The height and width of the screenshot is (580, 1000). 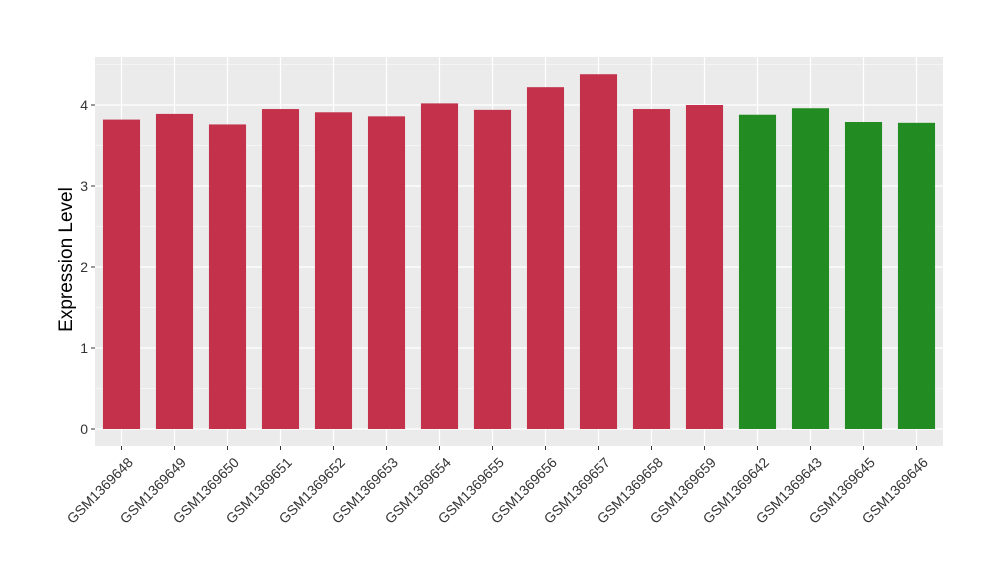 What do you see at coordinates (84, 348) in the screenshot?
I see `y-tick-label: 1` at bounding box center [84, 348].